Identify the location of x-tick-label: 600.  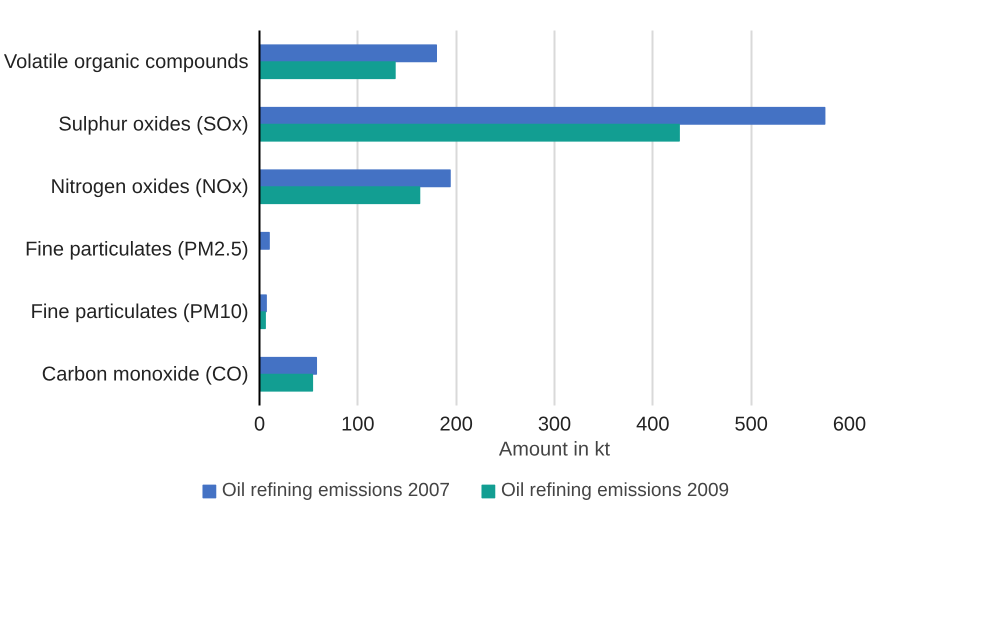
(849, 425).